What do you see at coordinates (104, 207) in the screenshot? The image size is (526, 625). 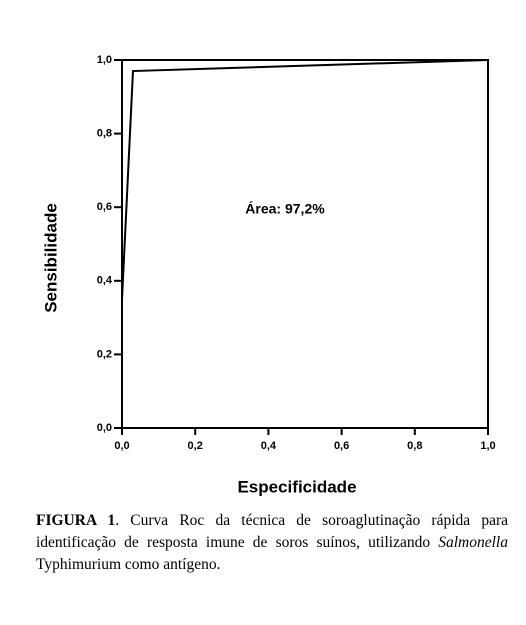 I see `y-tick-label: 0,6` at bounding box center [104, 207].